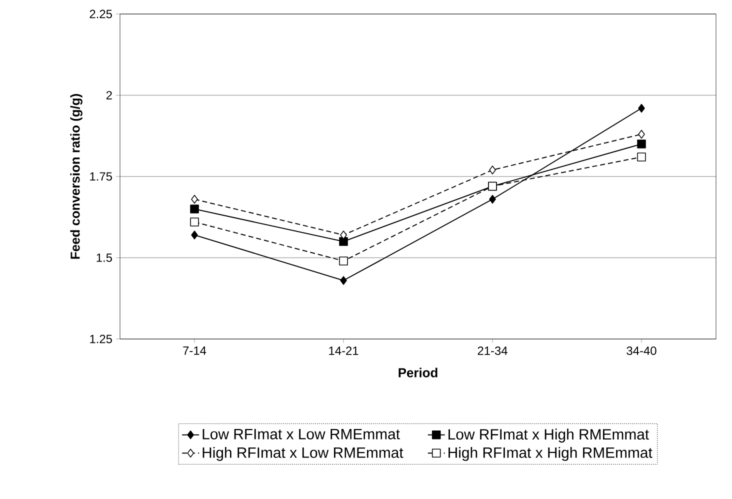 Image resolution: width=732 pixels, height=499 pixels. Describe the element at coordinates (548, 435) in the screenshot. I see `legend-label: Low RFImat x High RMEmmat` at that location.